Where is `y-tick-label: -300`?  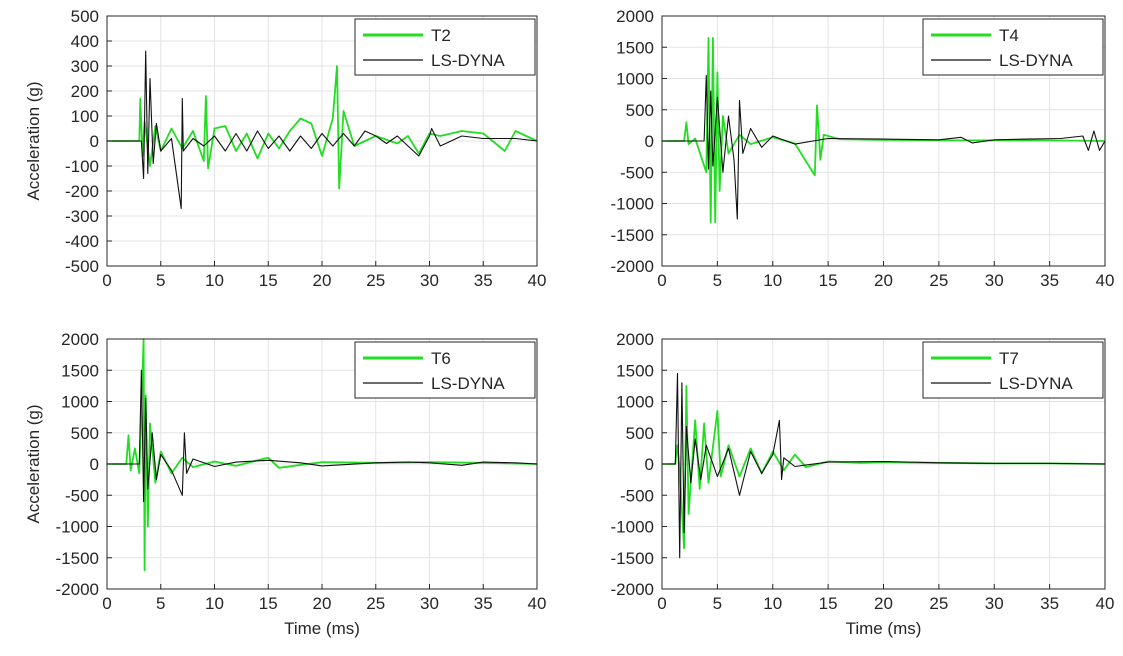 y-tick-label: -300 is located at coordinates (82, 216).